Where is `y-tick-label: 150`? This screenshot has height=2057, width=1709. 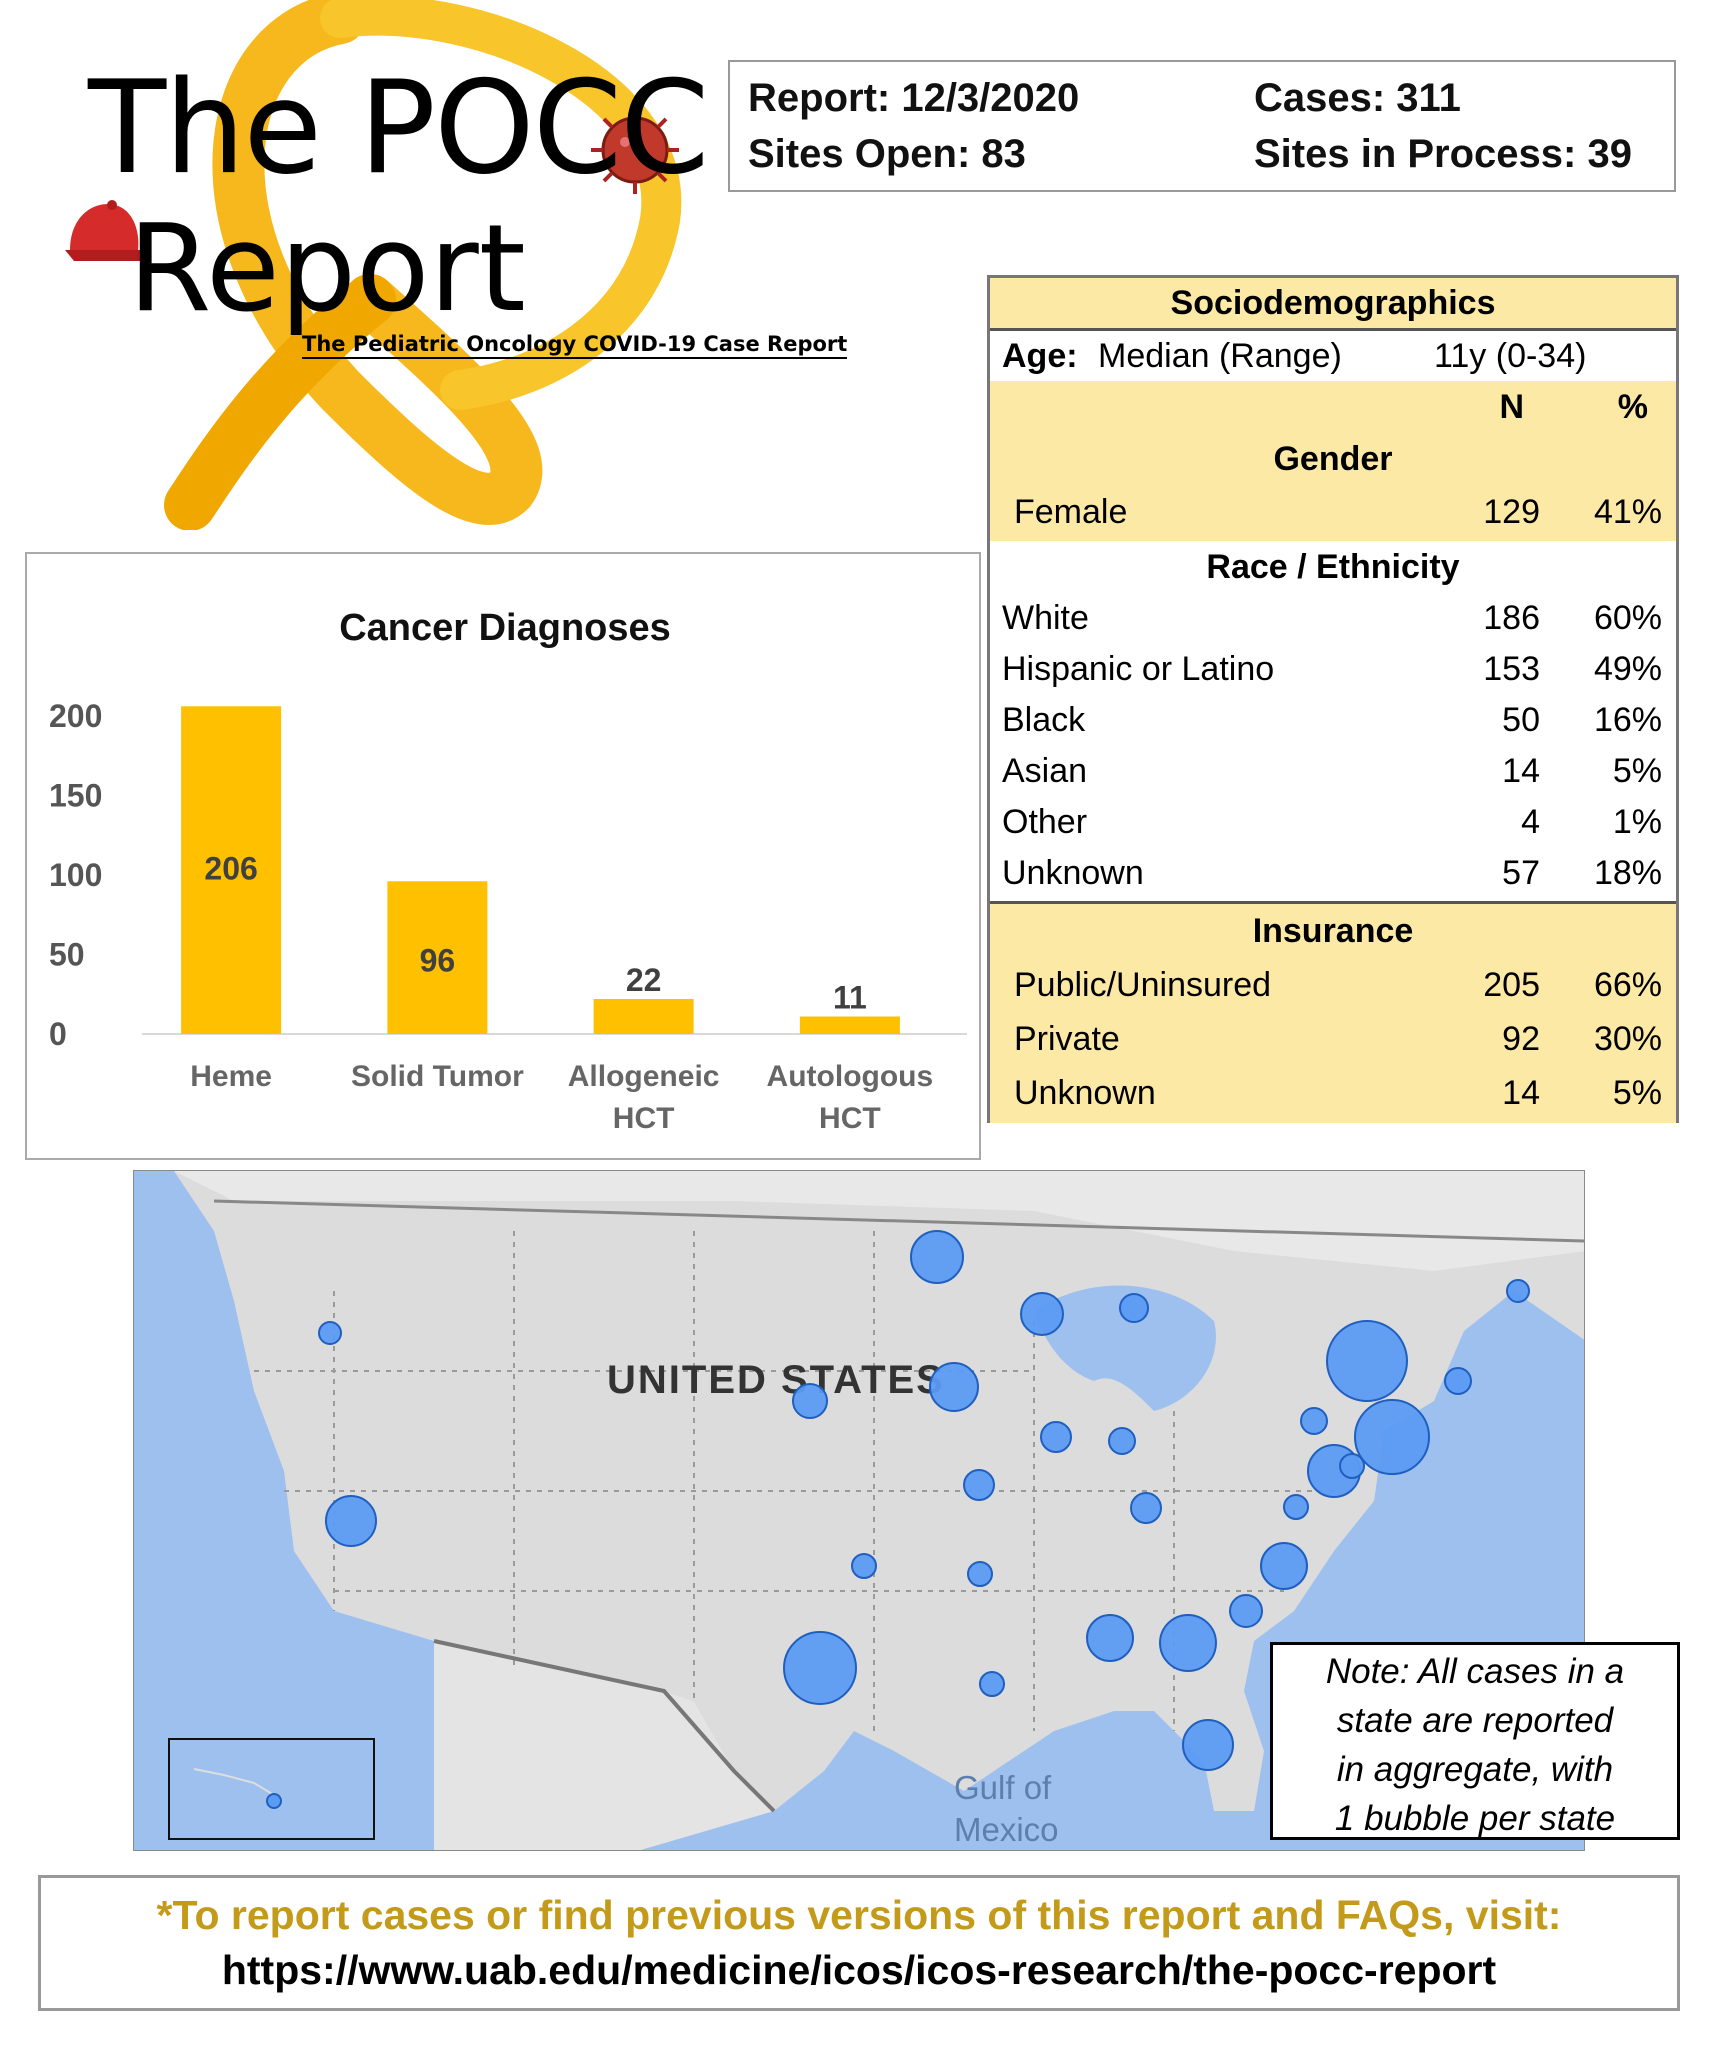
y-tick-label: 150 is located at coordinates (75, 795).